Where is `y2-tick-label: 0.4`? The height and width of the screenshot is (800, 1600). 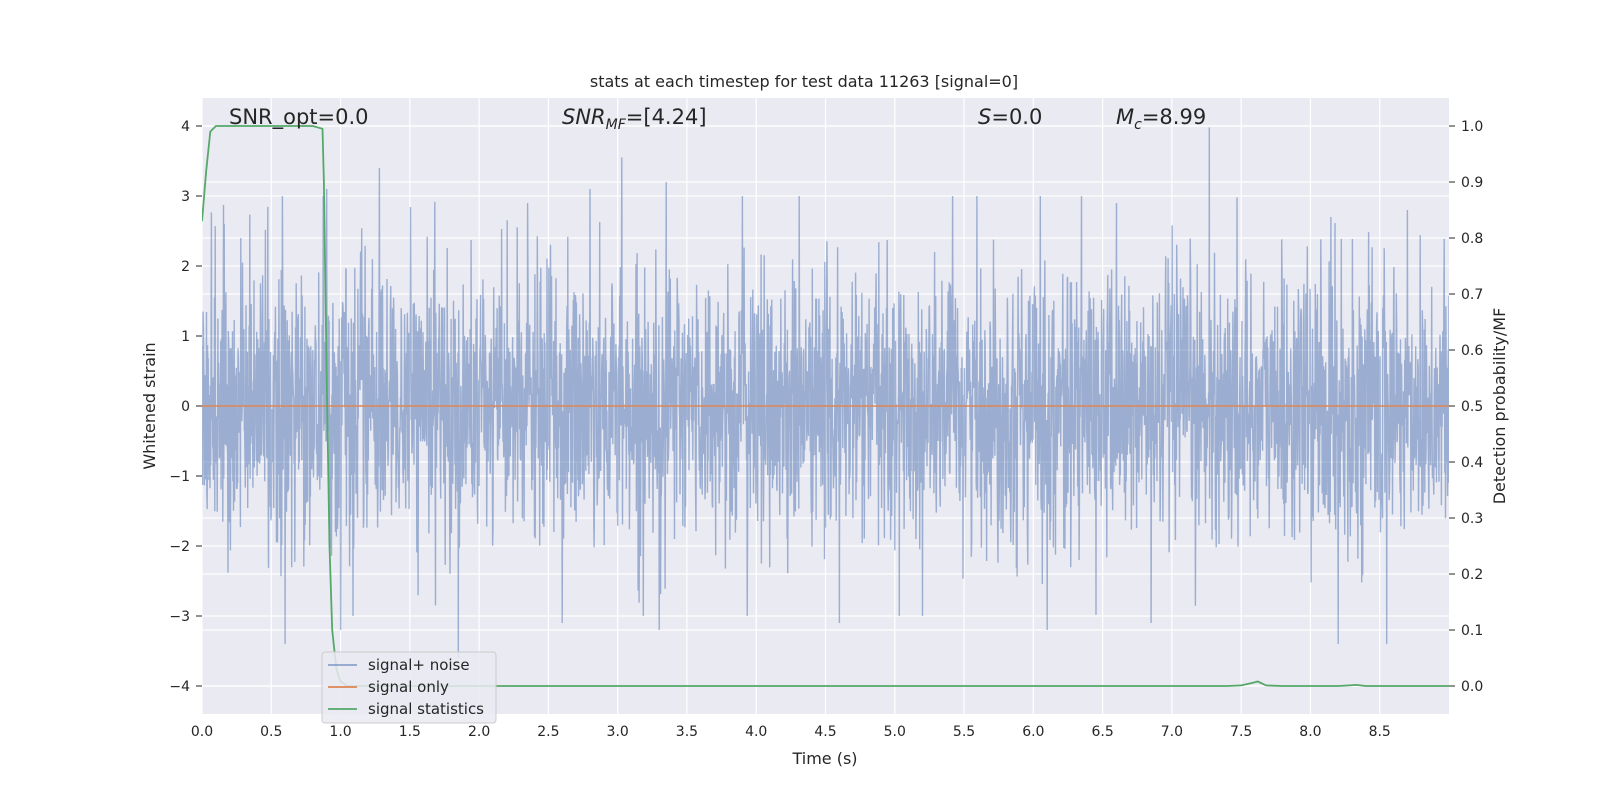 y2-tick-label: 0.4 is located at coordinates (1472, 463).